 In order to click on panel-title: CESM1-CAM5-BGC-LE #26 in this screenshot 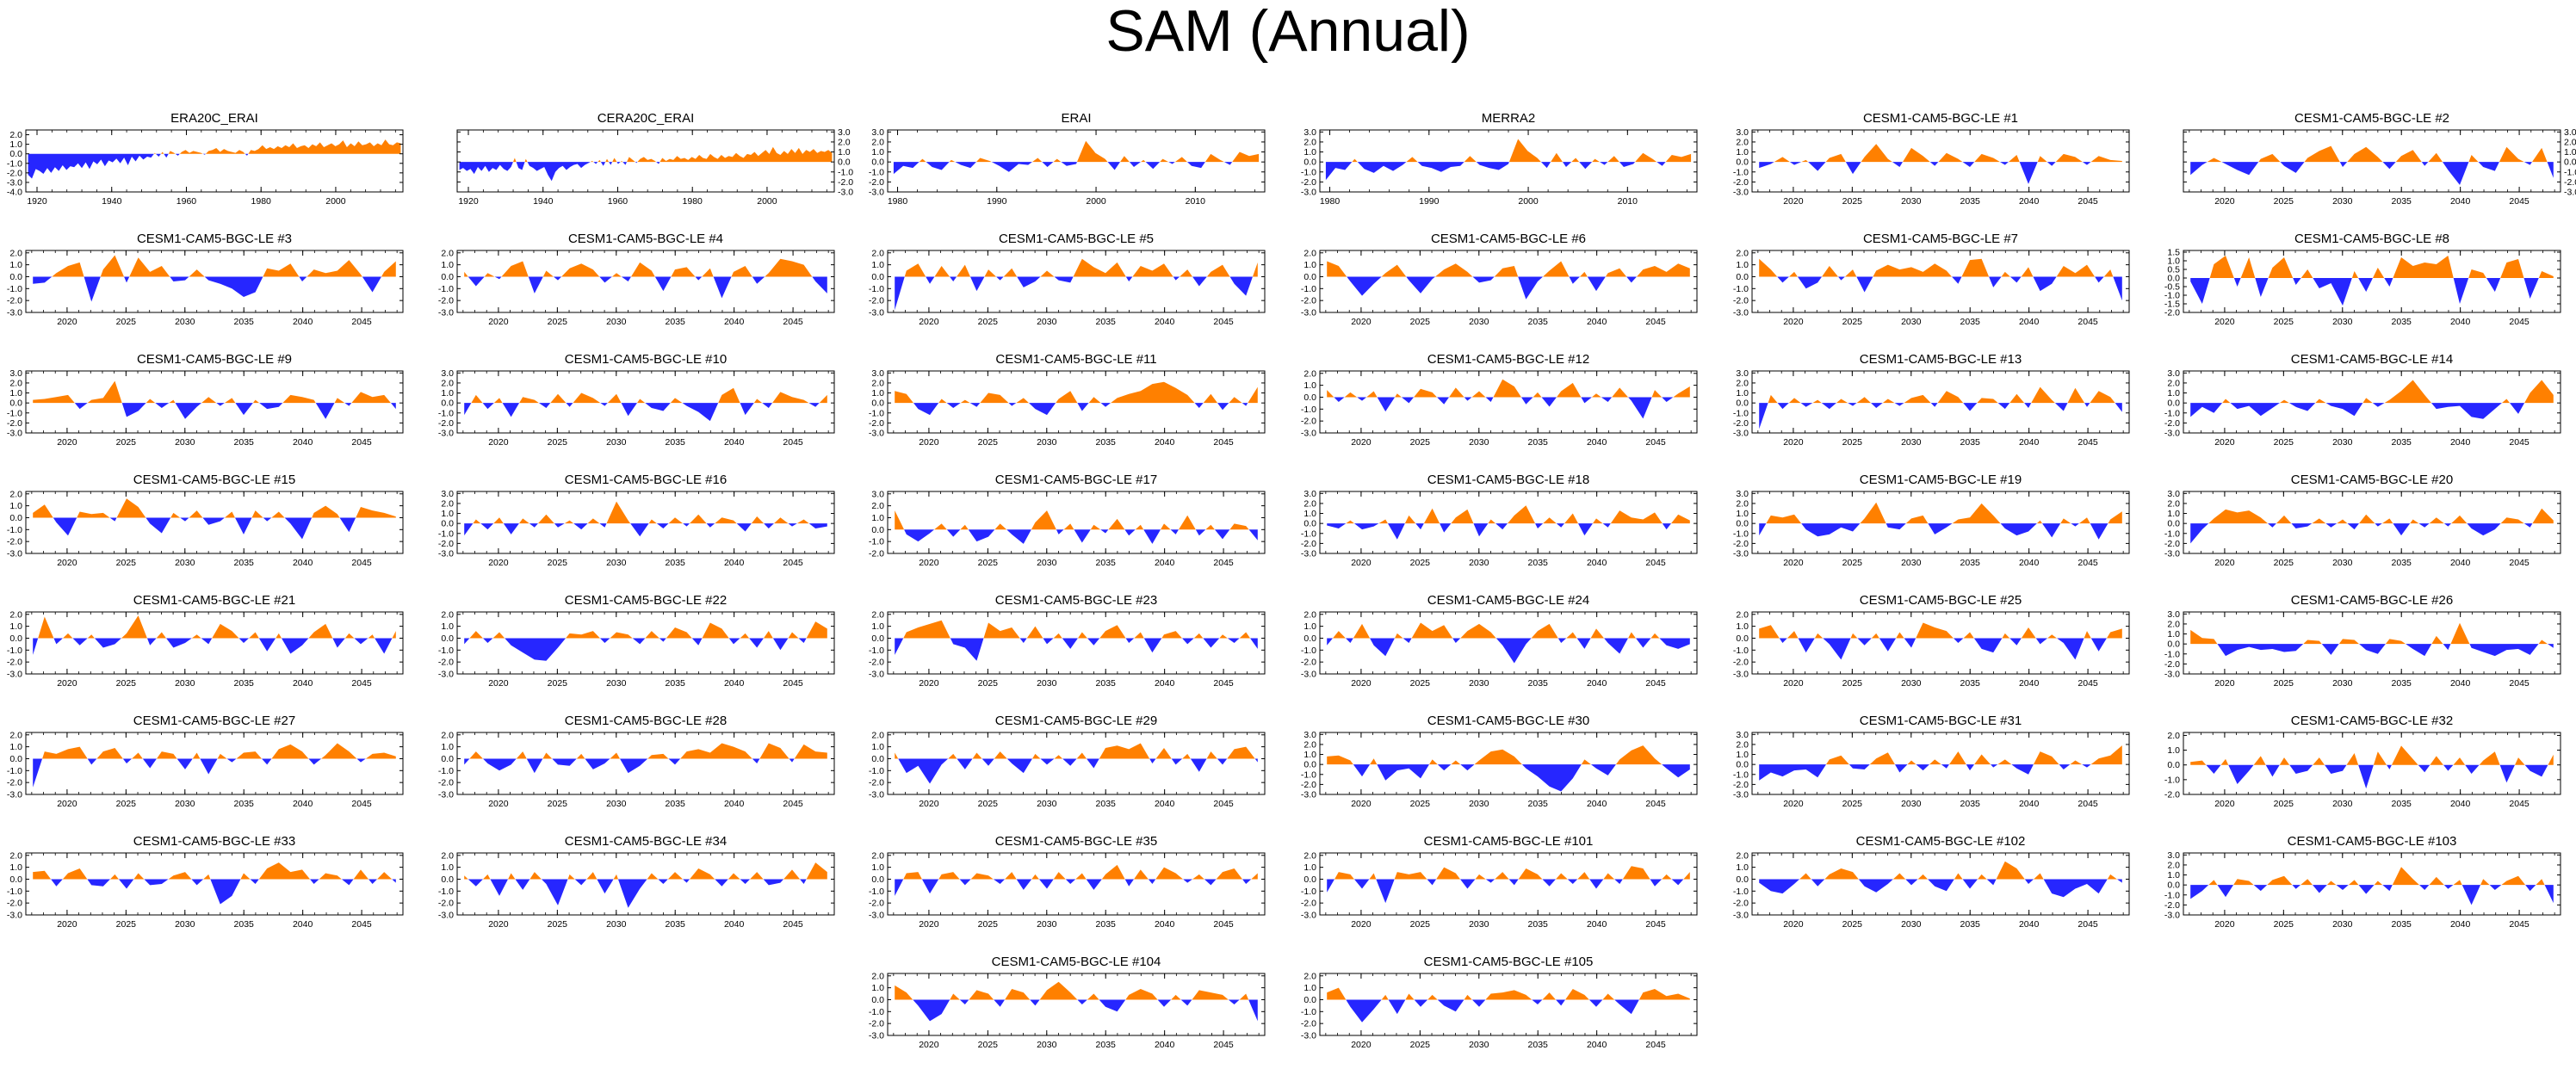, I will do `click(2372, 601)`.